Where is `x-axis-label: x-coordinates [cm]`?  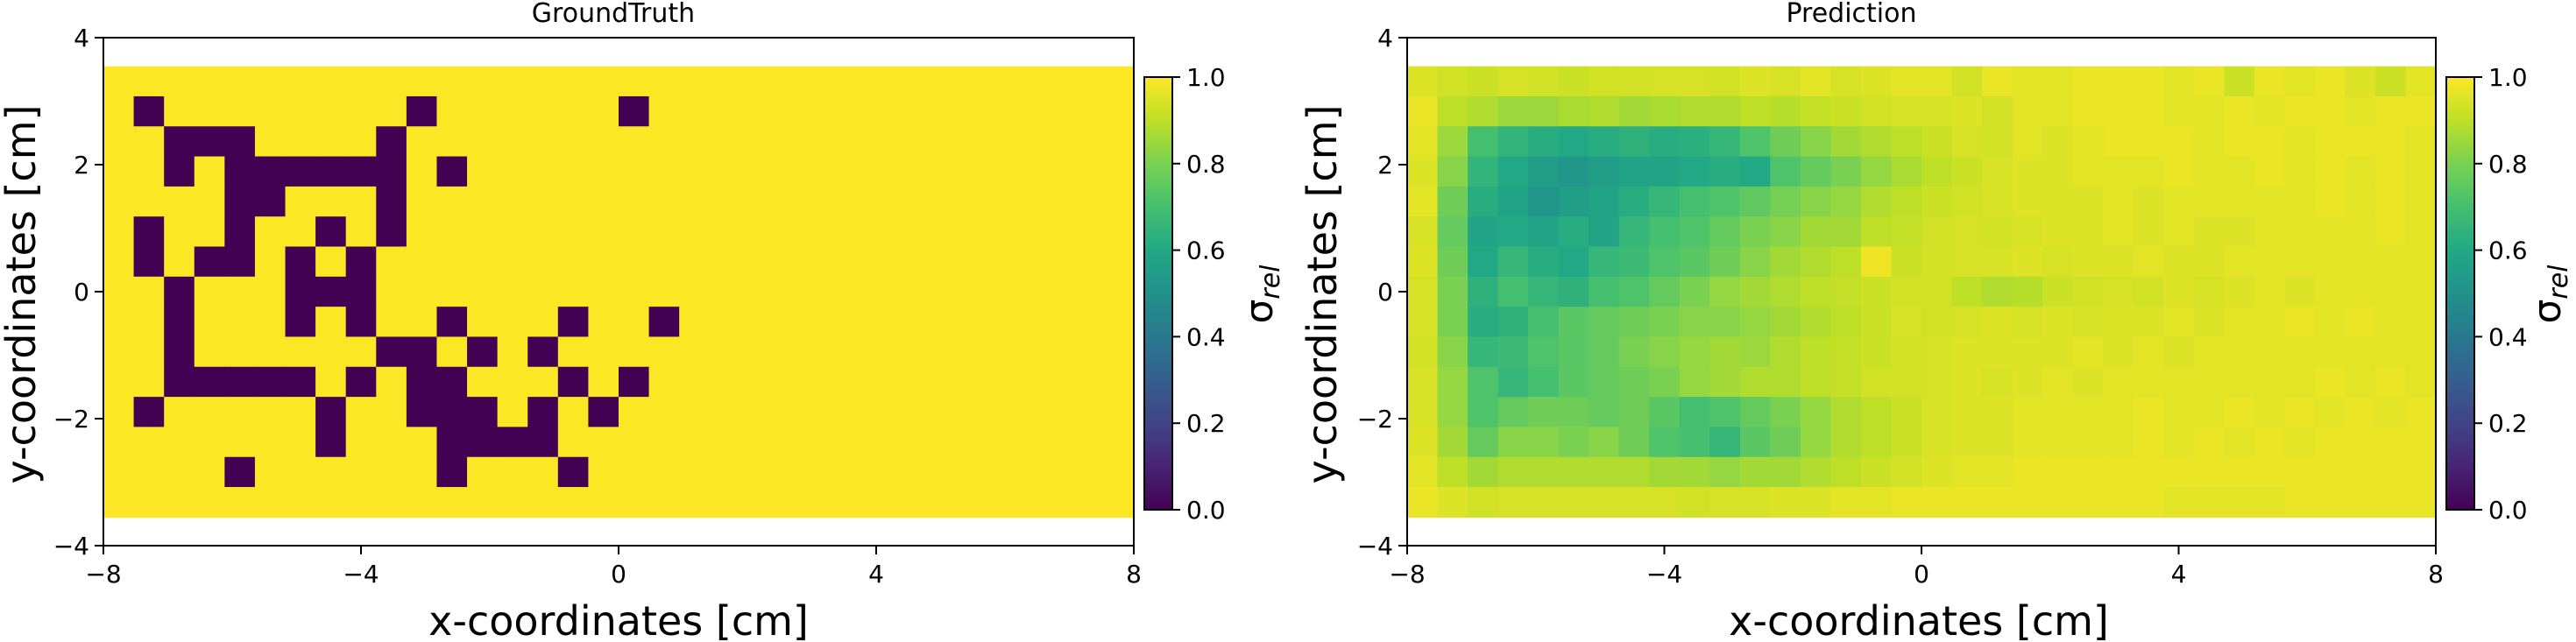
x-axis-label: x-coordinates [cm] is located at coordinates (1919, 619).